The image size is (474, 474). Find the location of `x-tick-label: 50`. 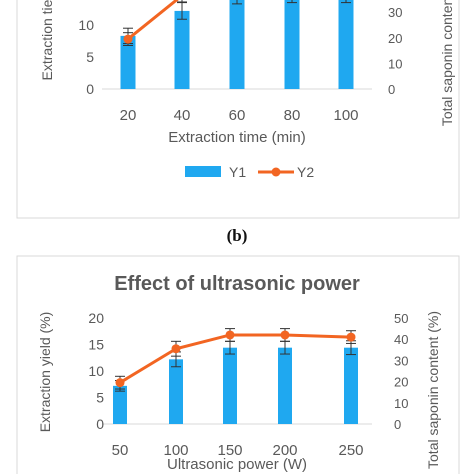

x-tick-label: 50 is located at coordinates (120, 450).